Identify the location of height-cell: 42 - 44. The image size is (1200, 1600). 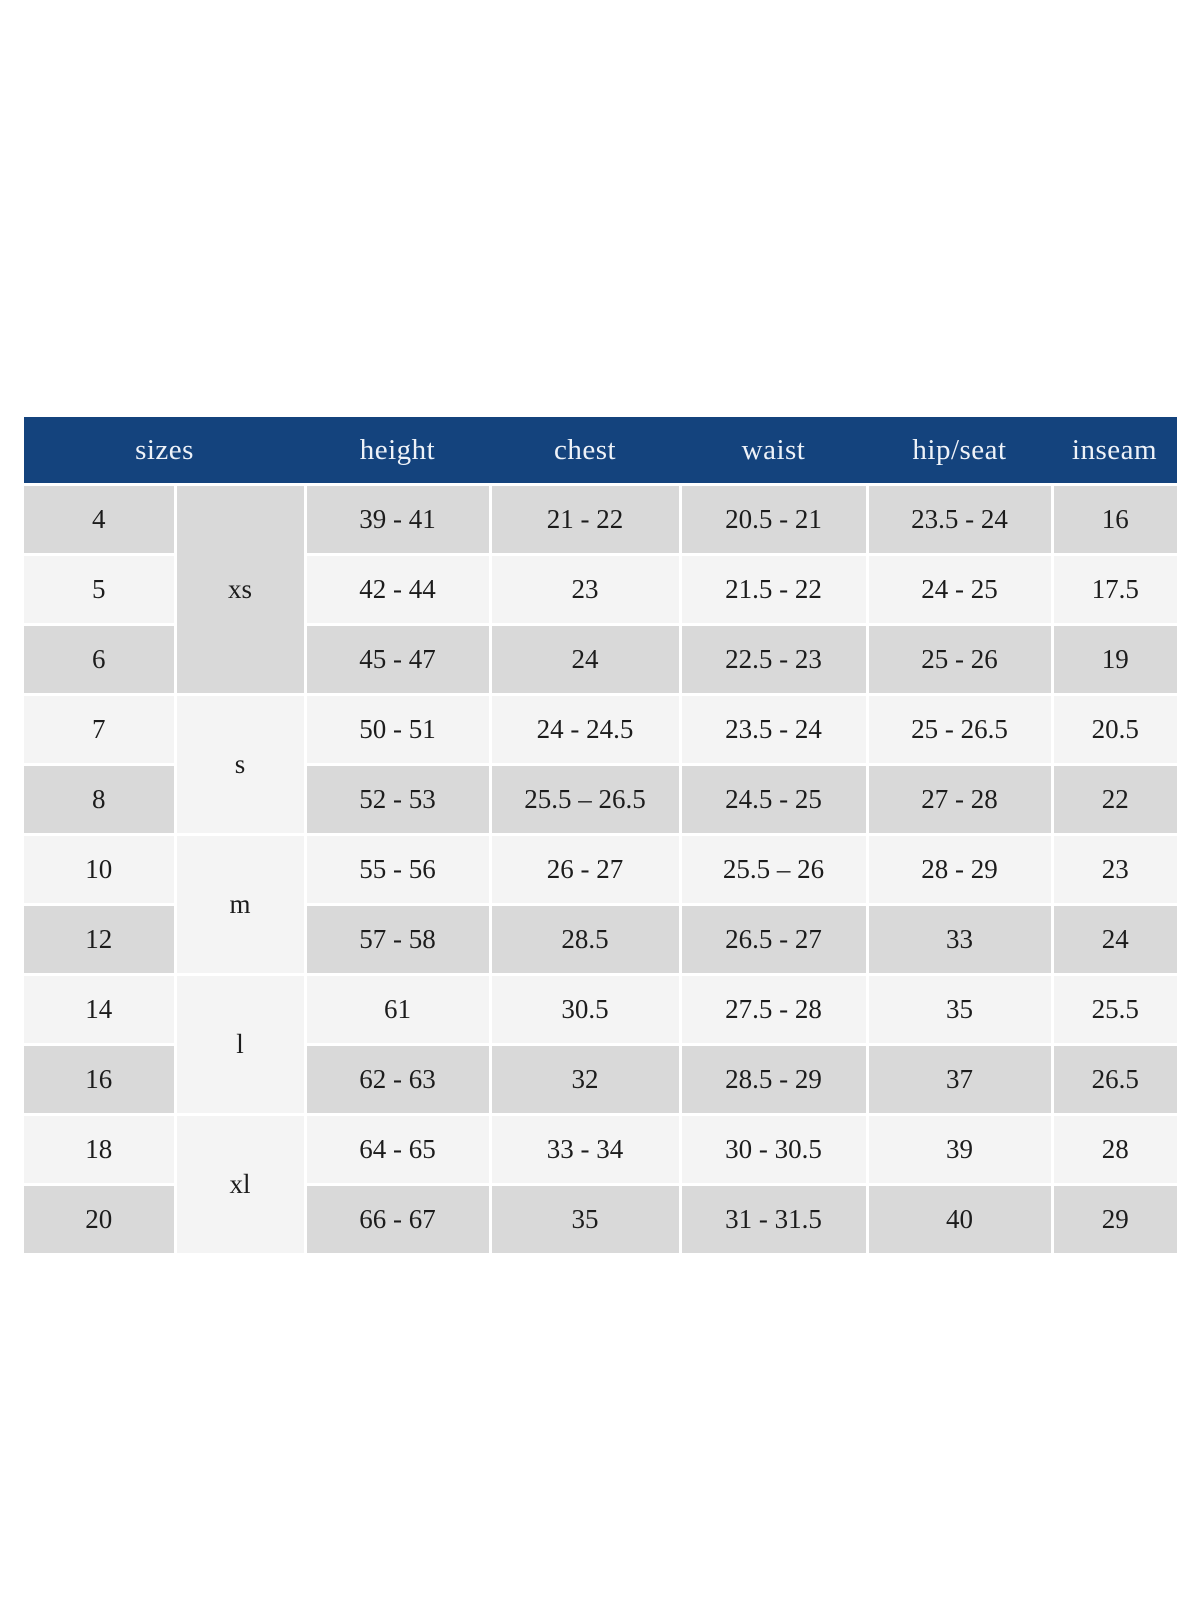
(396, 589).